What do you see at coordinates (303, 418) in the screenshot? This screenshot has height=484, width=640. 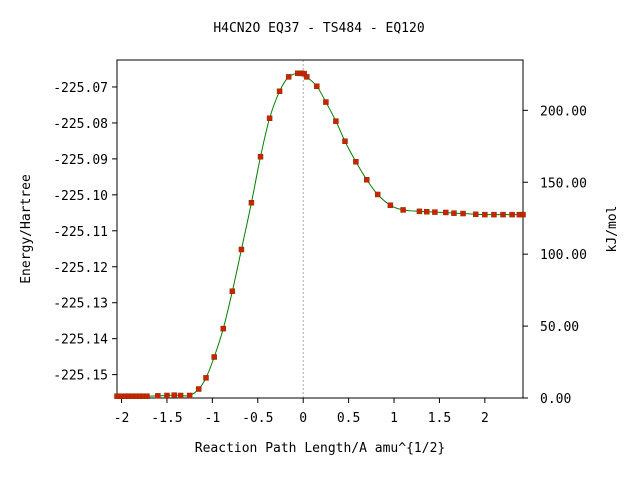 I see `x-tick-label: 0` at bounding box center [303, 418].